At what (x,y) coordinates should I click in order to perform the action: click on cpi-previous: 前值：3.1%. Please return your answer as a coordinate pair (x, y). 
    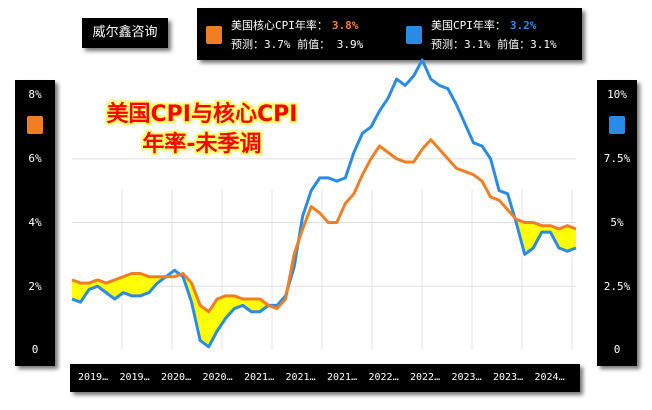
    Looking at the image, I should click on (527, 44).